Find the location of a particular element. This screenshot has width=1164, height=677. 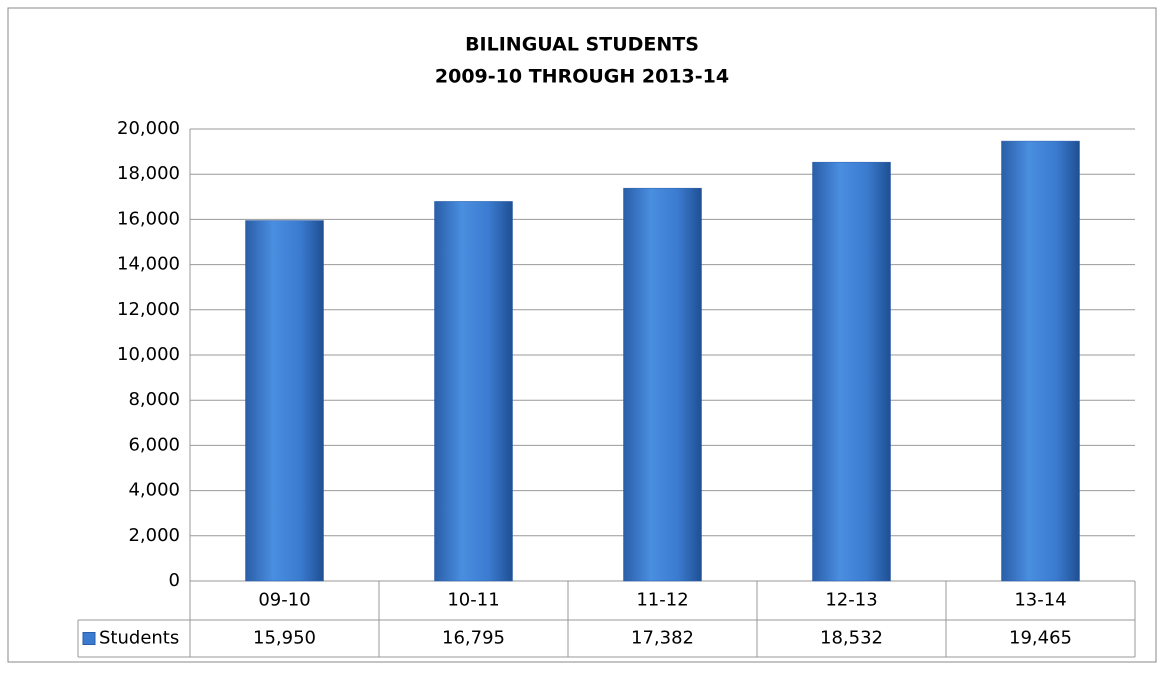

y-tick-label: 2,000 is located at coordinates (154, 535).